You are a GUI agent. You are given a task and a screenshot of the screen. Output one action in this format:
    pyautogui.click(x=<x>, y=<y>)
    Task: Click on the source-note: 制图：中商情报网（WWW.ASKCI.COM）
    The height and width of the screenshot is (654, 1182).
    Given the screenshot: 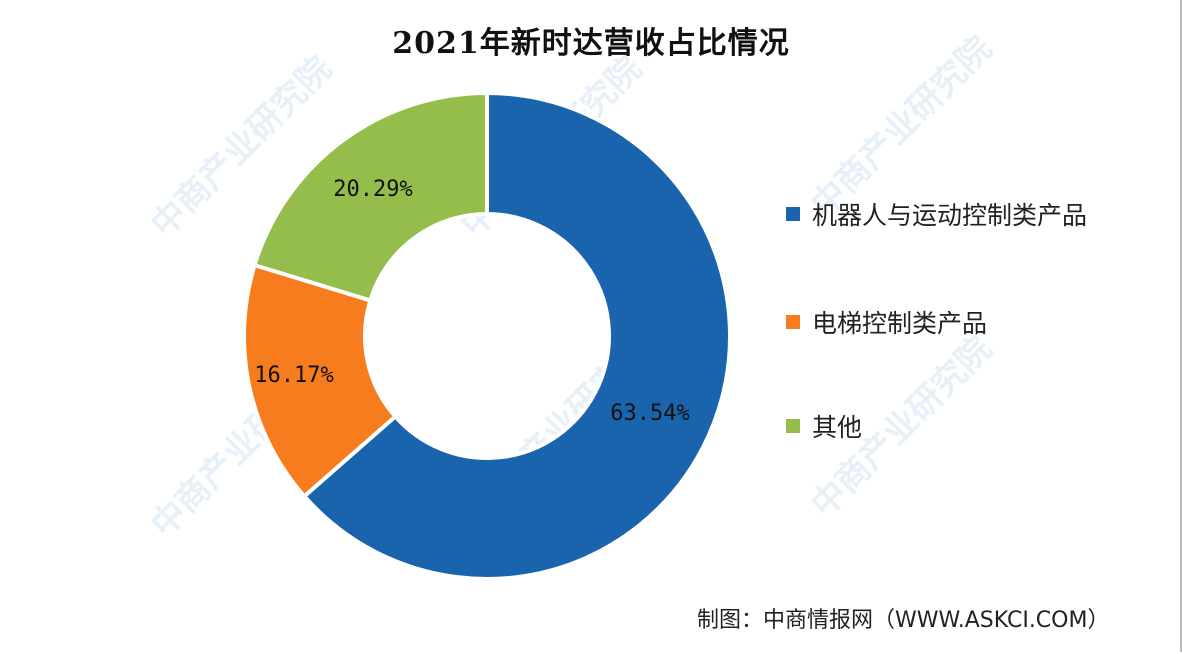 What is the action you would take?
    pyautogui.click(x=903, y=620)
    